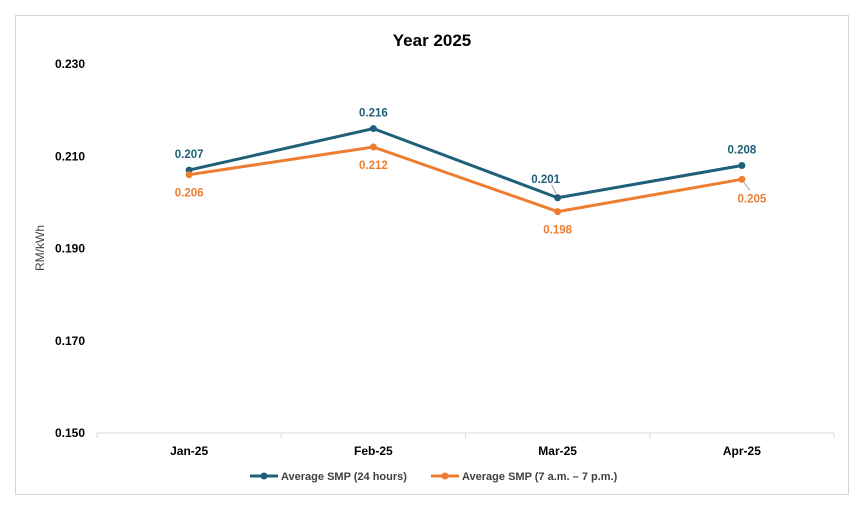  What do you see at coordinates (40, 248) in the screenshot?
I see `y-axis-label: RM/kWh` at bounding box center [40, 248].